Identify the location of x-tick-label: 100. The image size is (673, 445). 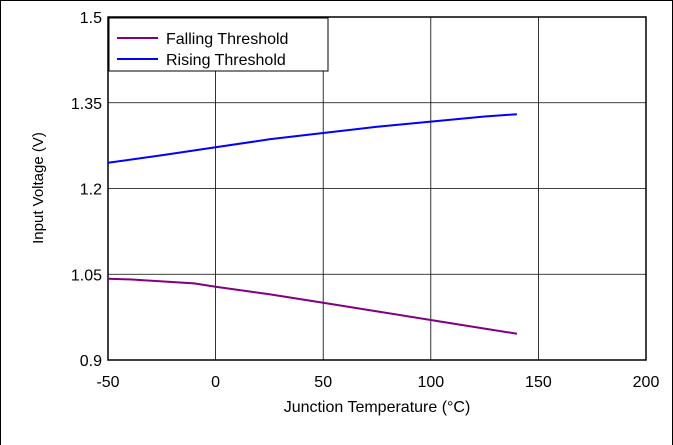
(430, 382).